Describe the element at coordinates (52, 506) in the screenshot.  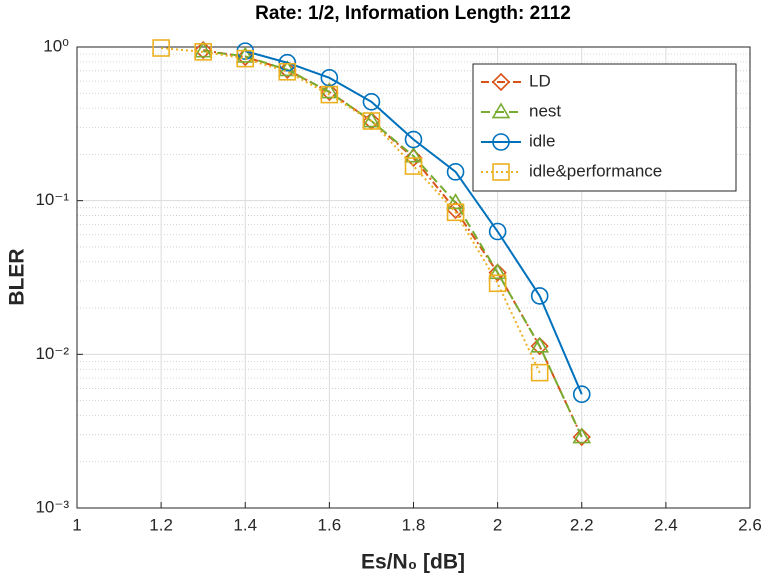
I see `y-tick-label: 10⁻³` at that location.